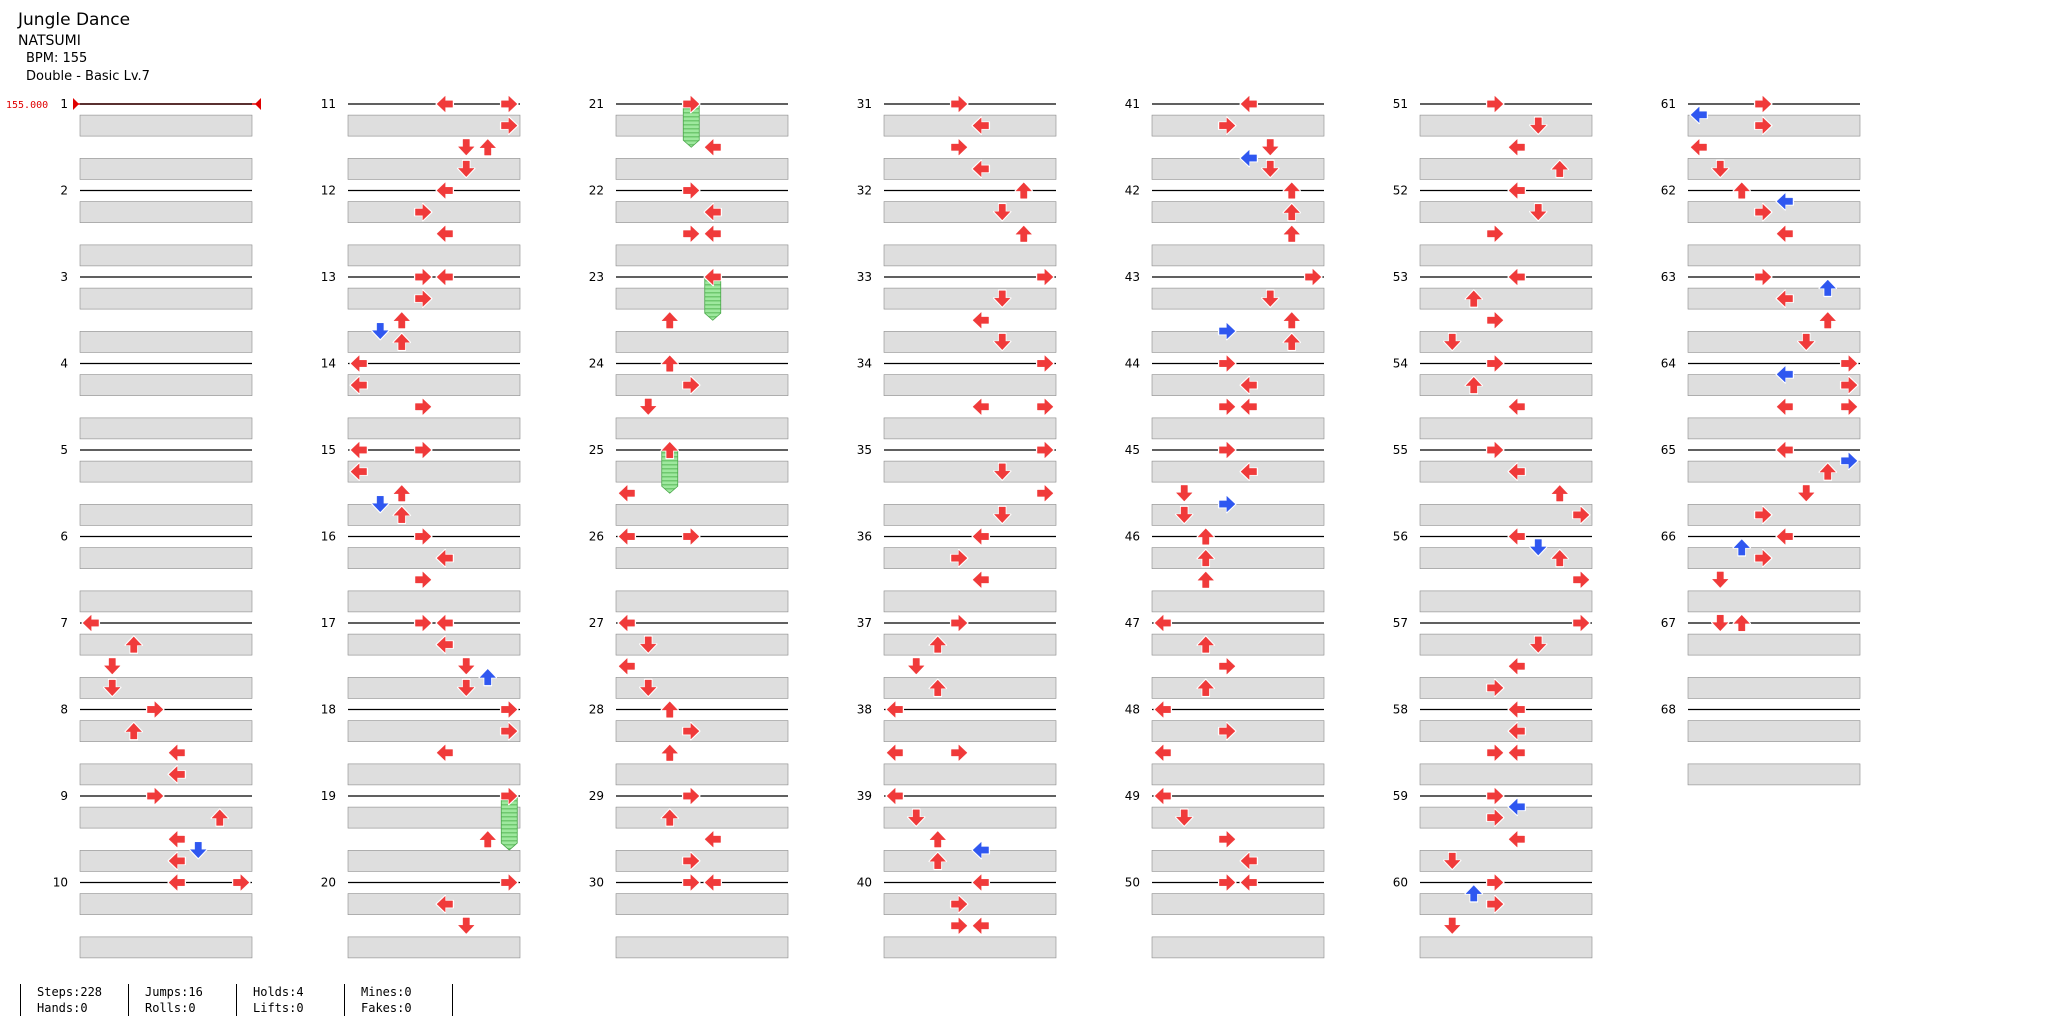  I want to click on stat-mines: Mines:0, so click(386, 992).